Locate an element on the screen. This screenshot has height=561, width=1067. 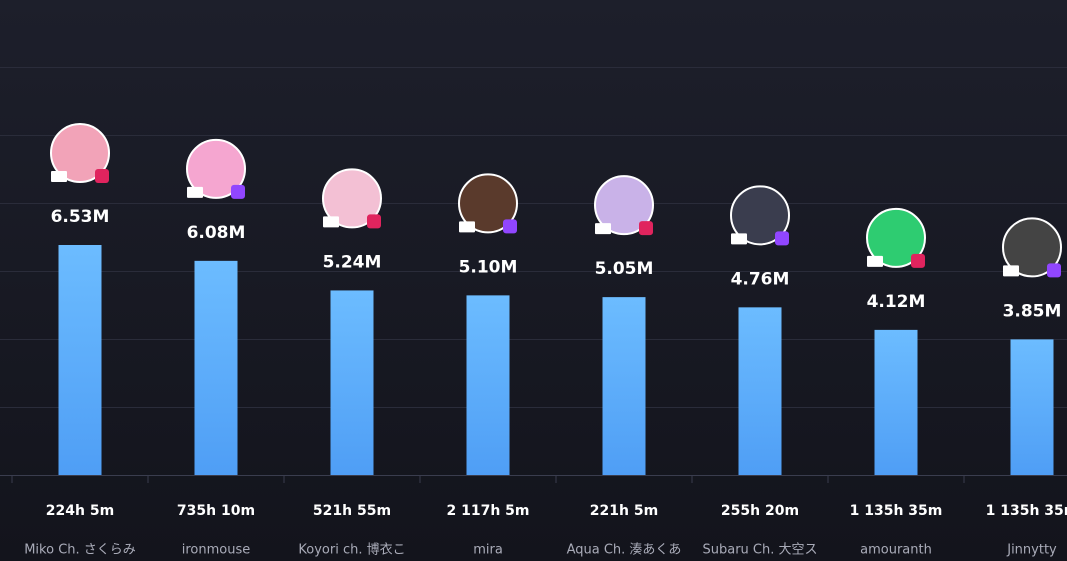
value-label: 6.08M is located at coordinates (216, 233).